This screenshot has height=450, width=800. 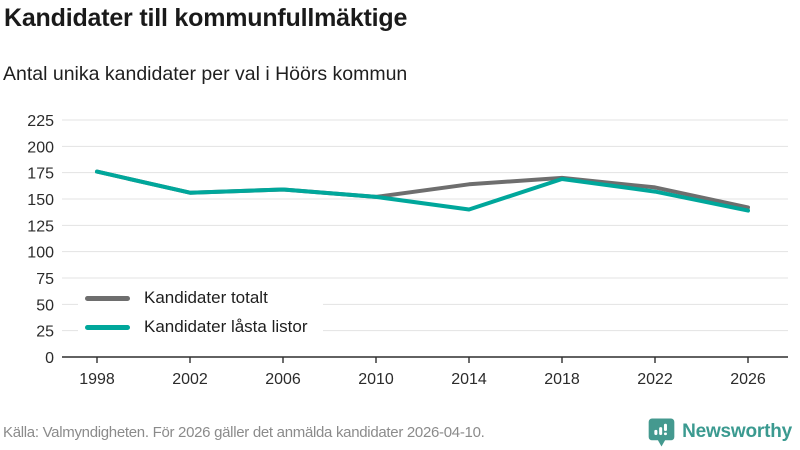 What do you see at coordinates (422, 191) in the screenshot?
I see `series-line-locked-lists` at bounding box center [422, 191].